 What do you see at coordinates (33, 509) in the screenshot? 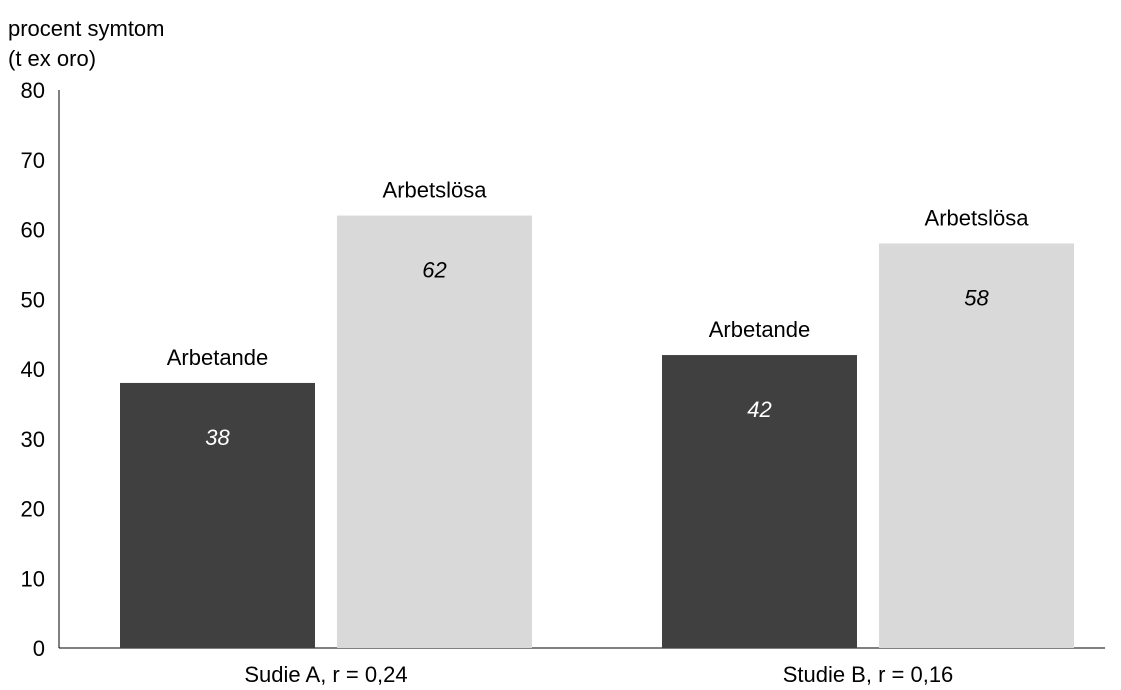
I see `y-tick-label: 20` at bounding box center [33, 509].